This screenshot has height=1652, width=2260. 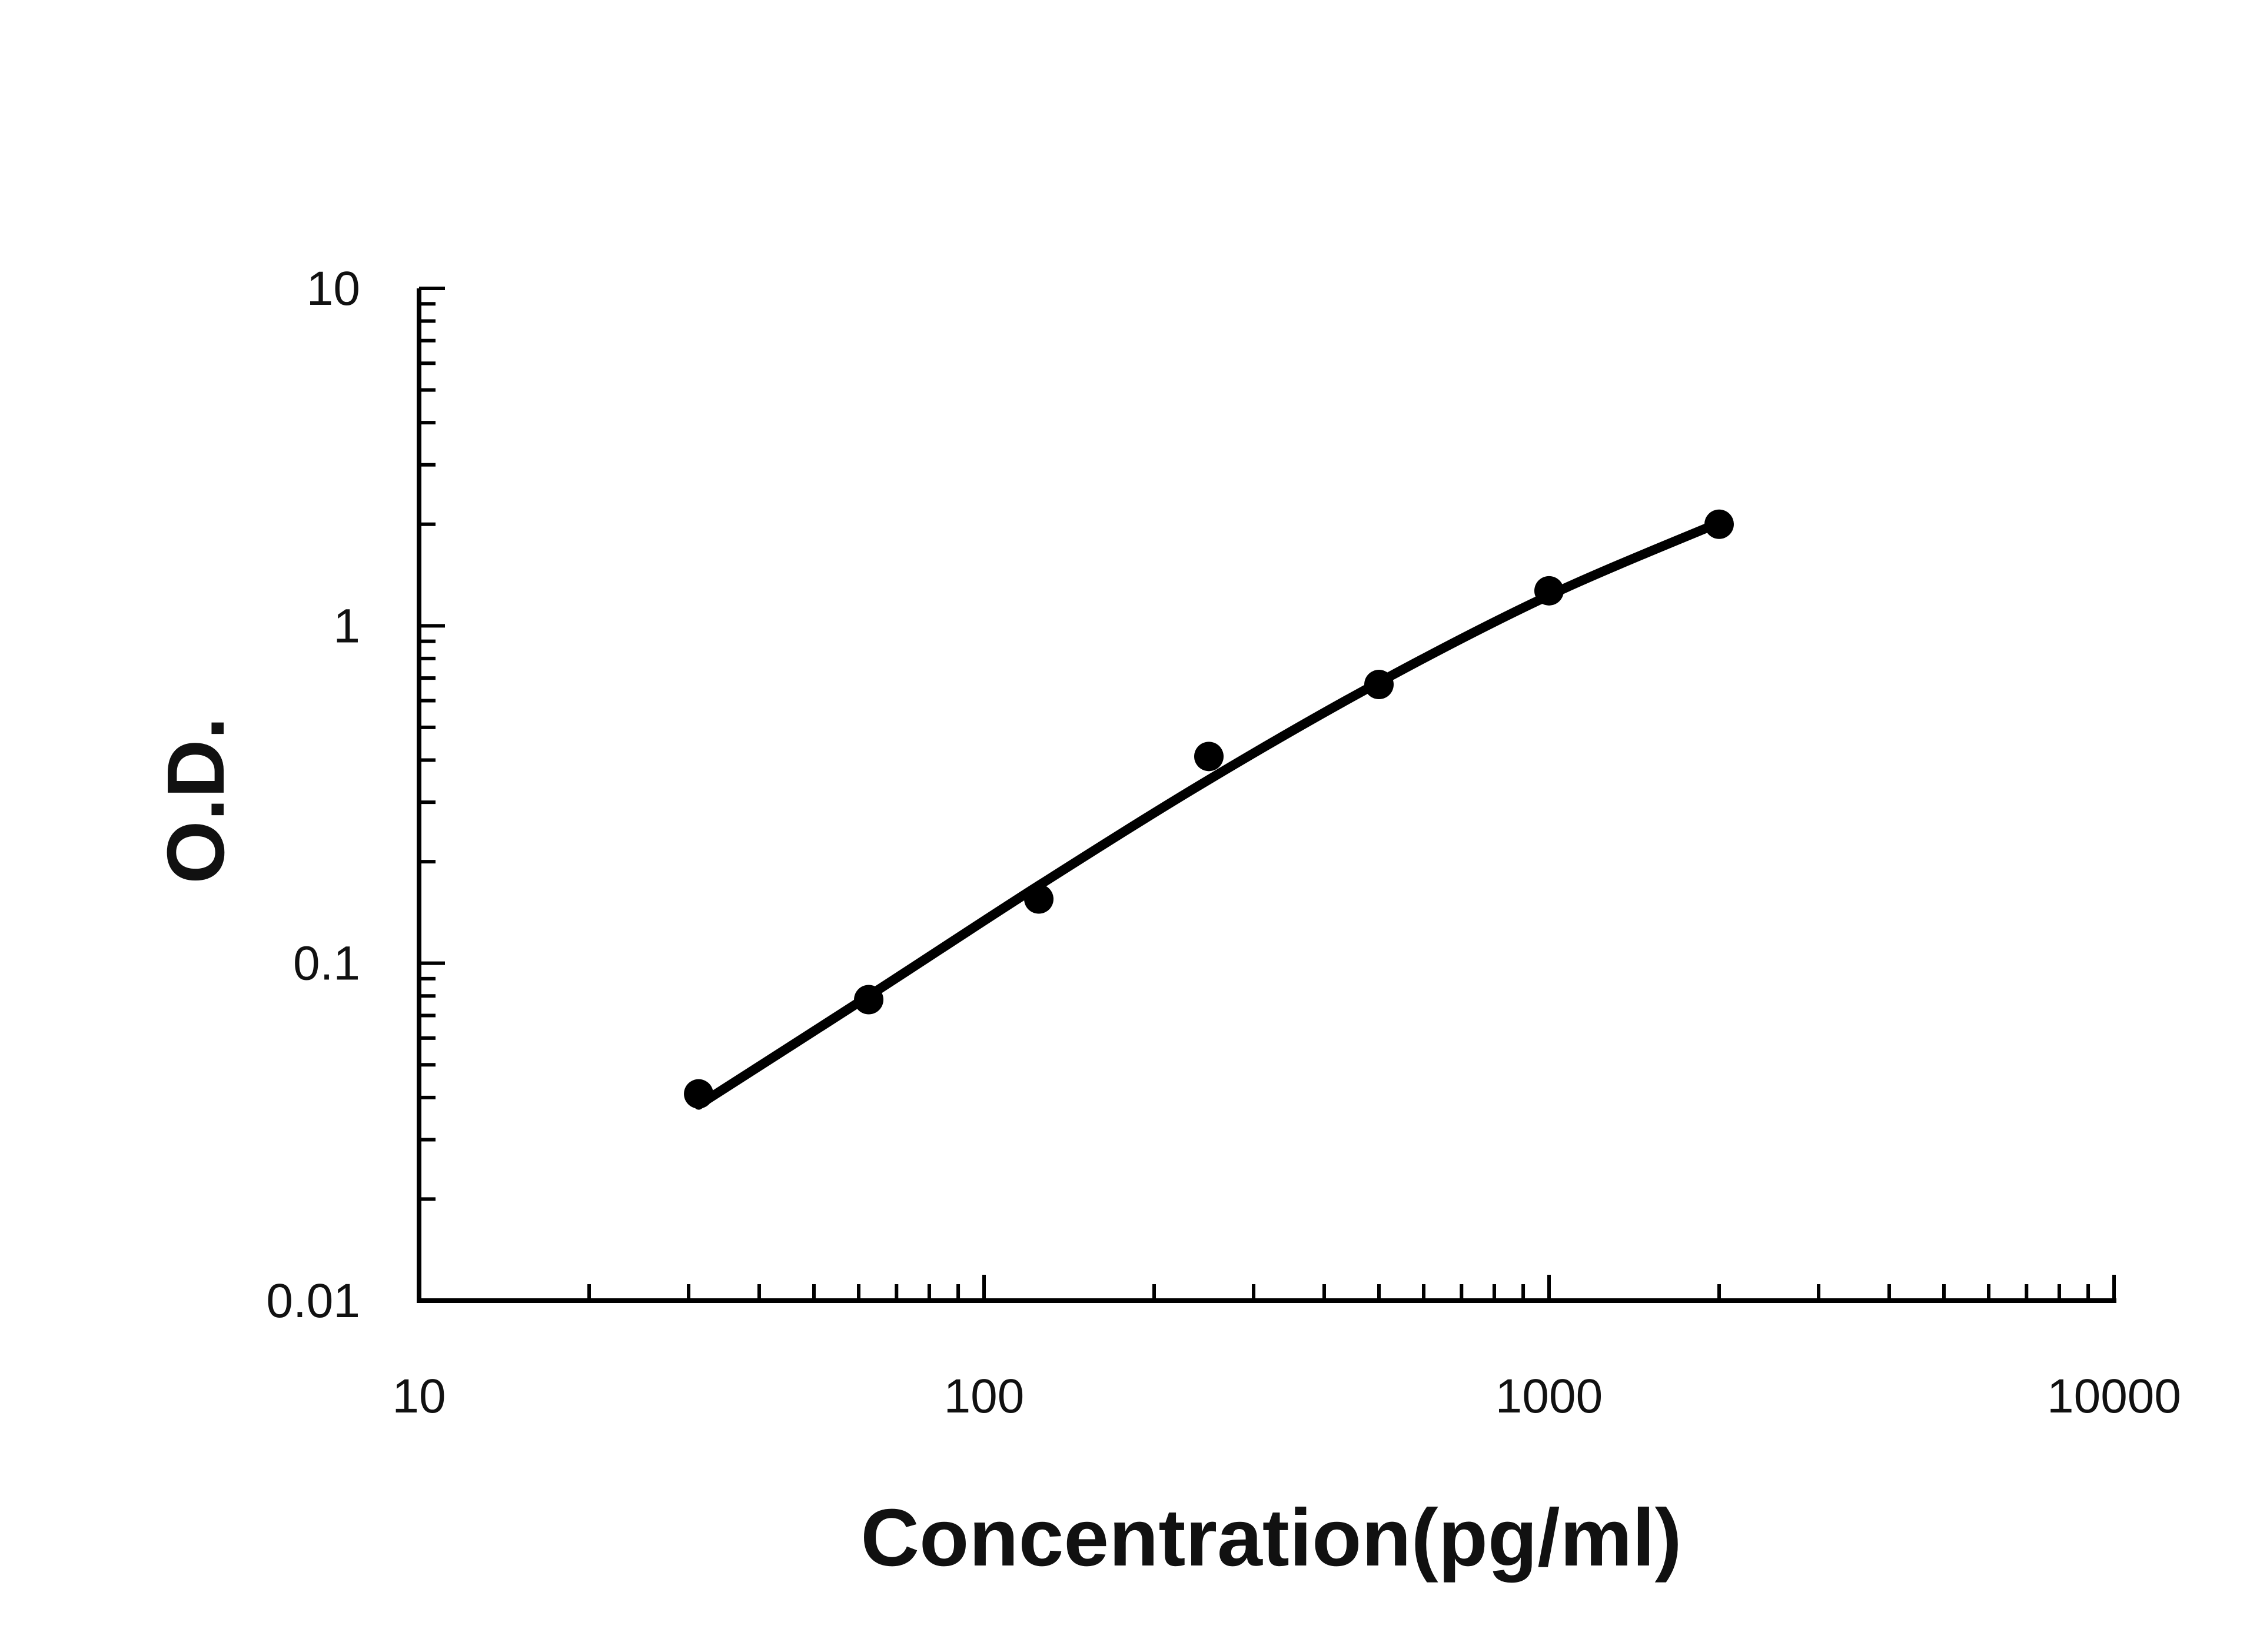 What do you see at coordinates (1286, 1349) in the screenshot?
I see `x-axis-ticks: 10 100 1000 10000` at bounding box center [1286, 1349].